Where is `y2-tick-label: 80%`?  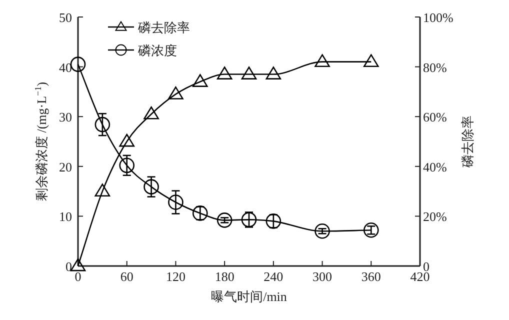 y2-tick-label: 80% is located at coordinates (435, 67).